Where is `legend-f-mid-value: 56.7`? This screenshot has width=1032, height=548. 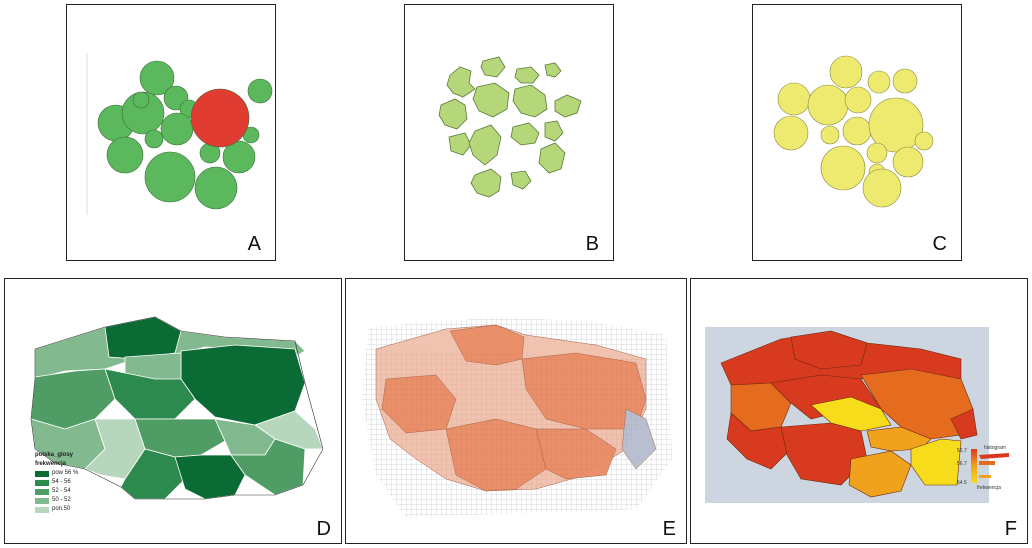
legend-f-mid-value: 56.7 is located at coordinates (962, 464).